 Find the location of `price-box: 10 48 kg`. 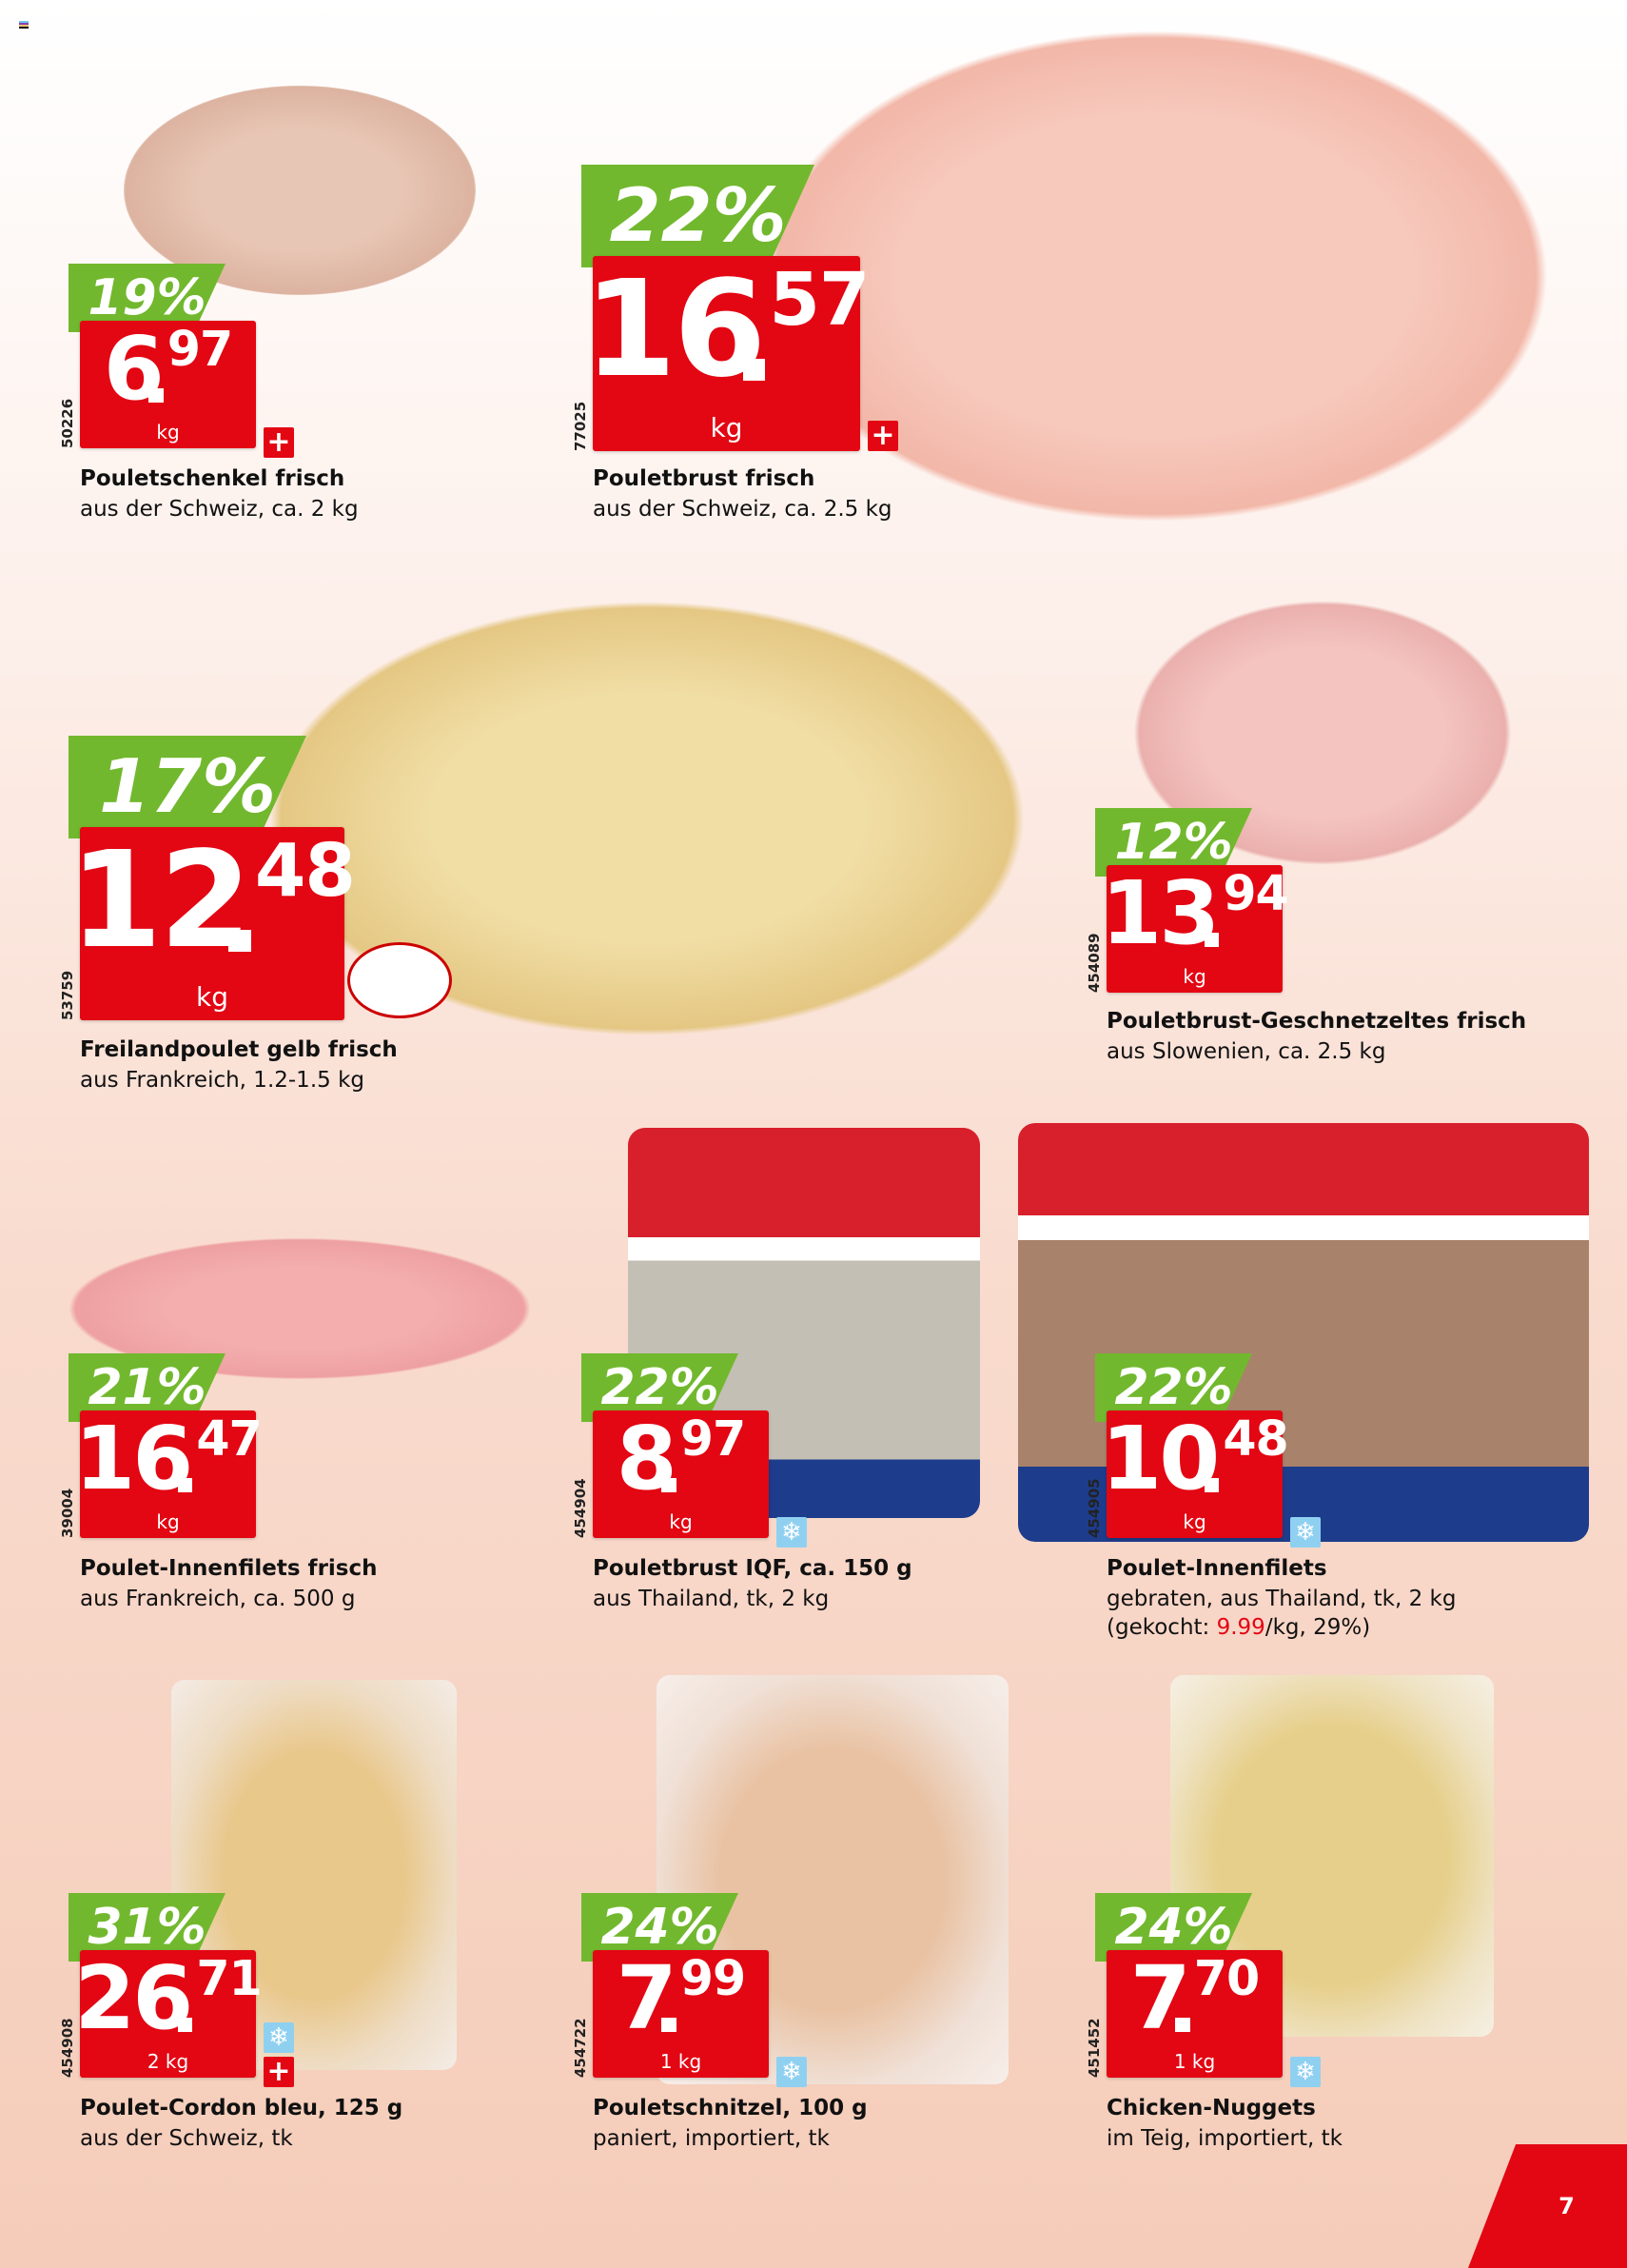

price-box: 10 48 kg is located at coordinates (1195, 1474).